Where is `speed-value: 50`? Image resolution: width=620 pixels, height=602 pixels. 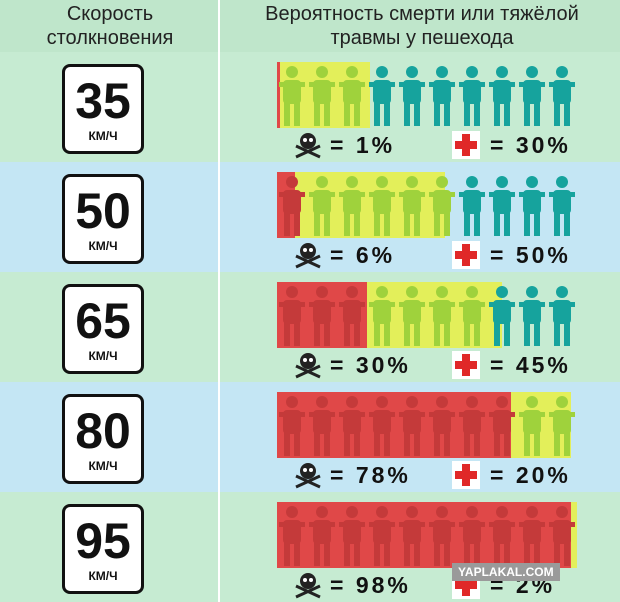
speed-value: 50 is located at coordinates (103, 211).